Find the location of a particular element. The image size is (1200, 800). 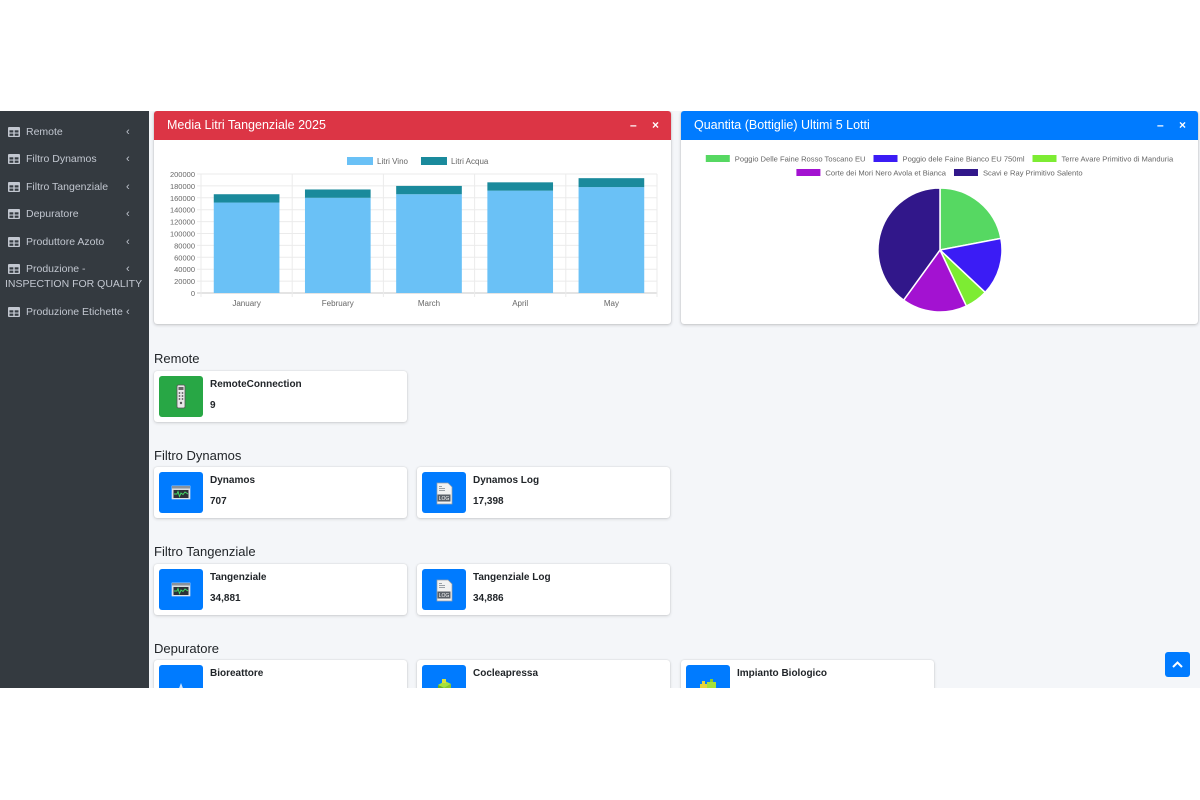

info-box-impianto-biologico: Impianto Biologico is located at coordinates (807, 674).